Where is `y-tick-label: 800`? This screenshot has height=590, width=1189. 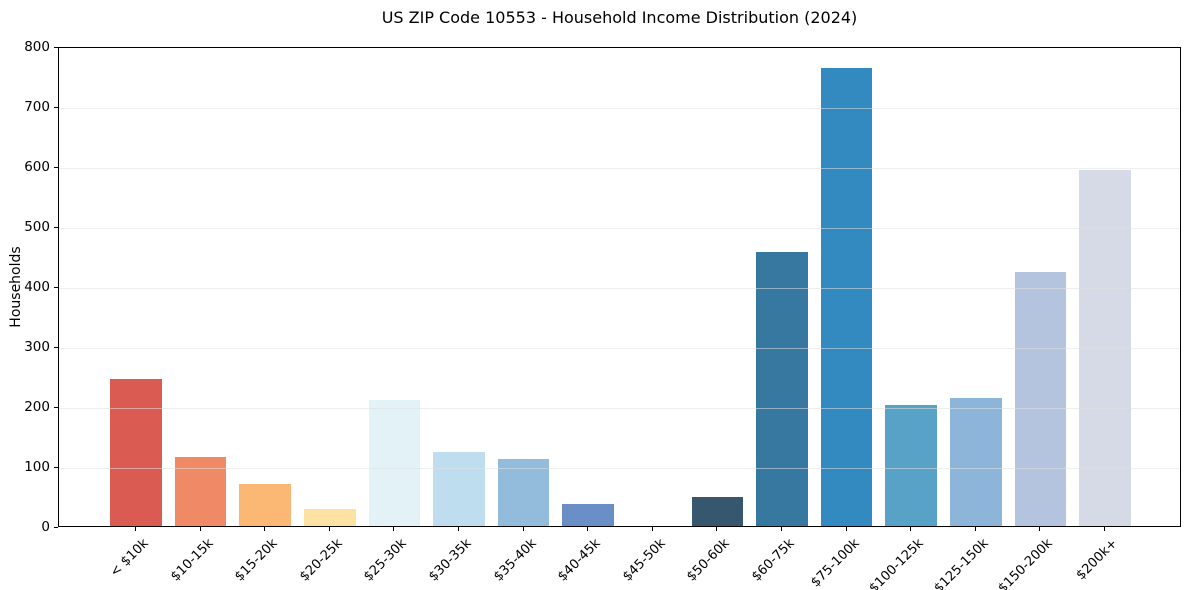
y-tick-label: 800 is located at coordinates (37, 47).